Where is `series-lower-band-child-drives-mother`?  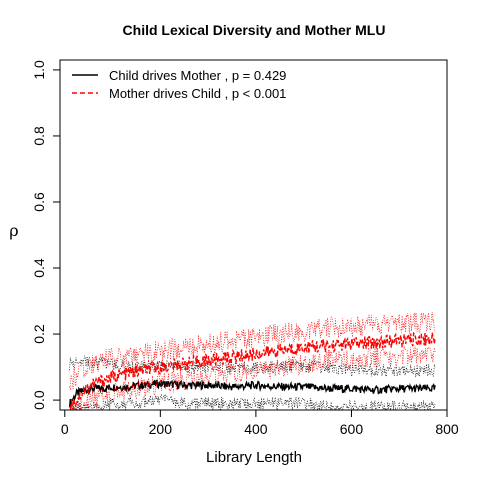 series-lower-band-child-drives-mother is located at coordinates (252, 402).